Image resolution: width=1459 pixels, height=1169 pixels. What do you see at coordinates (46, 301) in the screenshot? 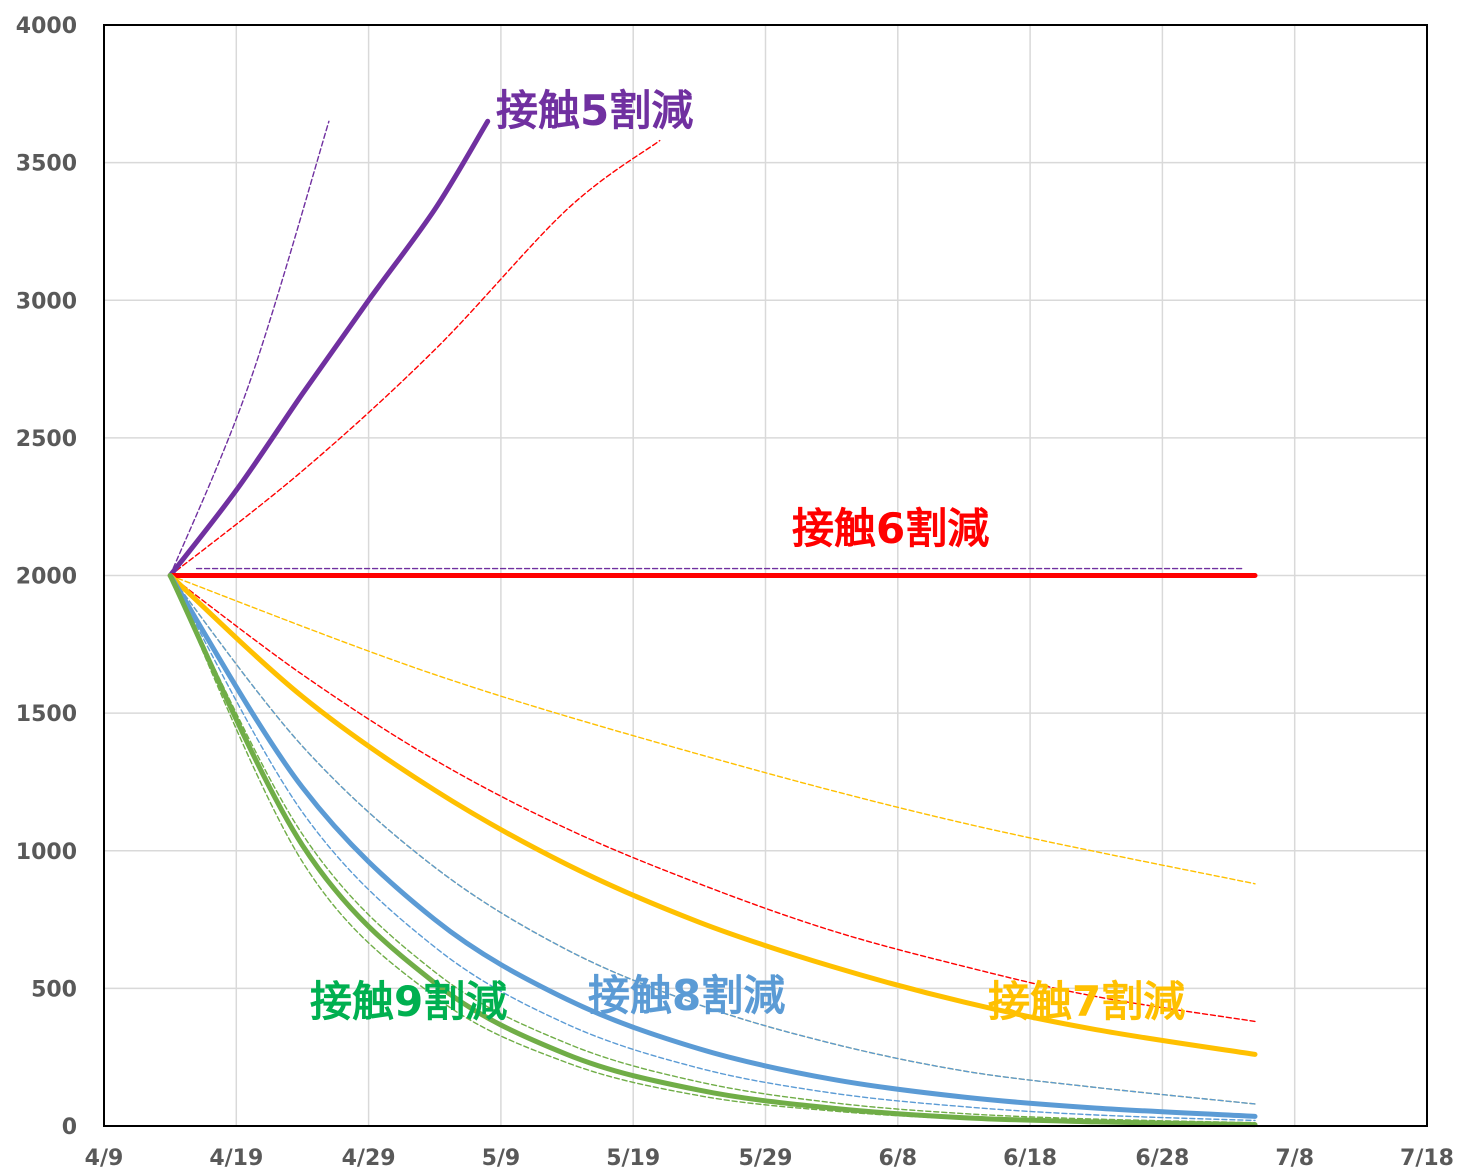
I see `y-tick-label: 3000` at bounding box center [46, 301].